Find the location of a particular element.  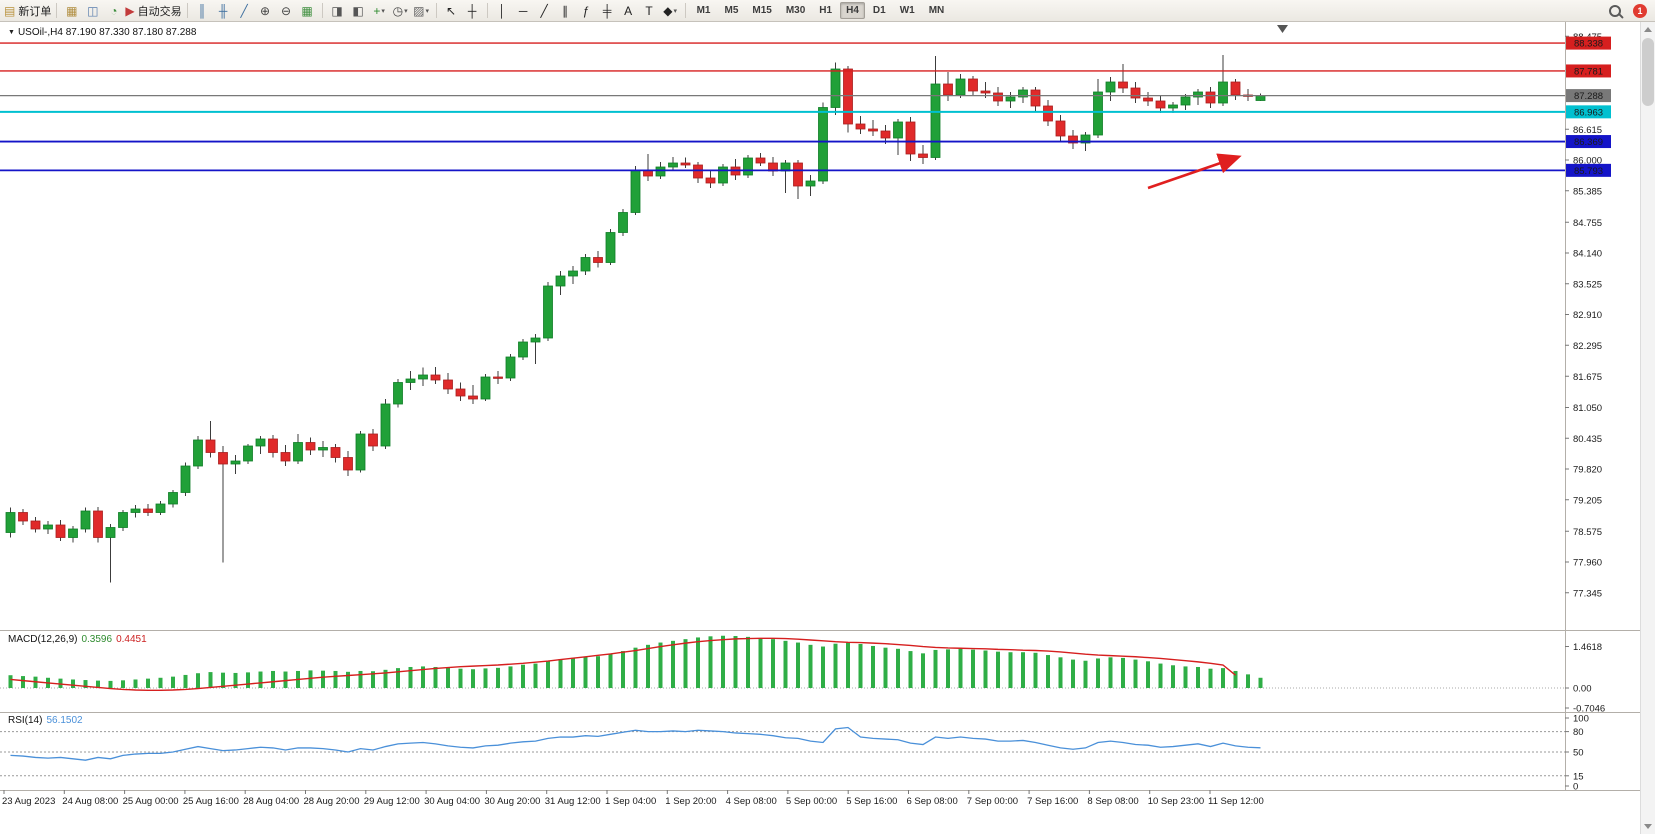

scrollbar-up-button is located at coordinates (1648, 29).